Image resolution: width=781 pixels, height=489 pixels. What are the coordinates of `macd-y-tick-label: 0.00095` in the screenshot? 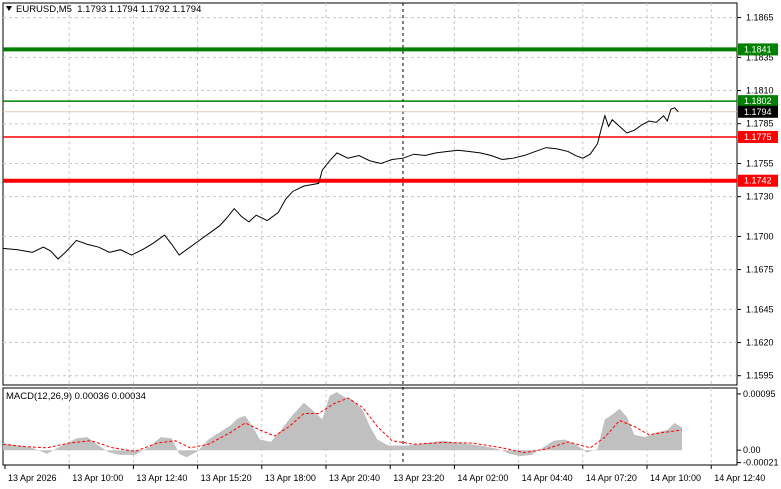 It's located at (759, 394).